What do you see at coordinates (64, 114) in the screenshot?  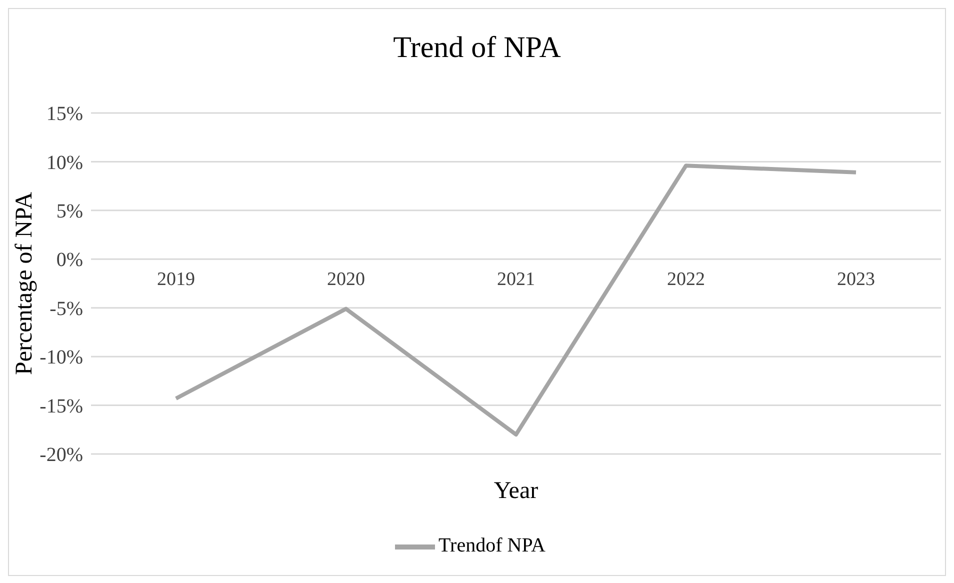 I see `y-tick-label: 15%` at bounding box center [64, 114].